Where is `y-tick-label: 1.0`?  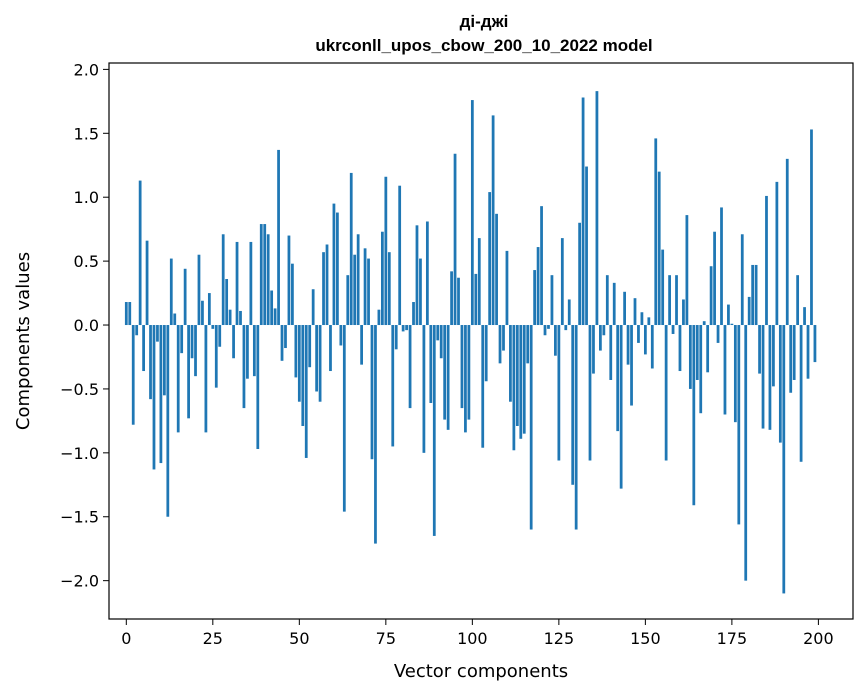
y-tick-label: 1.0 is located at coordinates (86, 197).